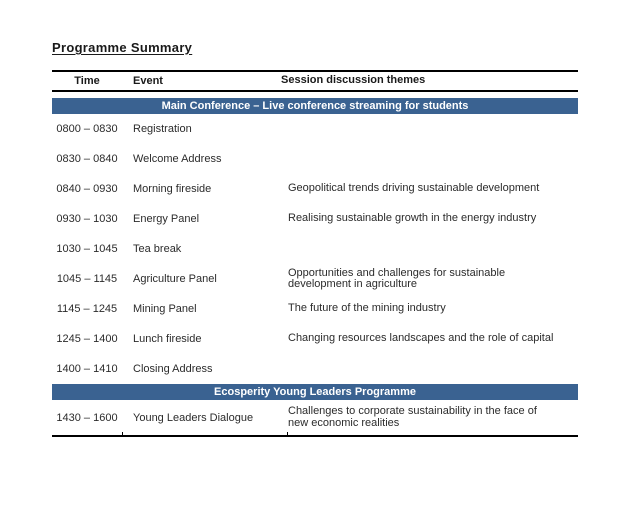  What do you see at coordinates (173, 369) in the screenshot?
I see `cell-event: Closing Address` at bounding box center [173, 369].